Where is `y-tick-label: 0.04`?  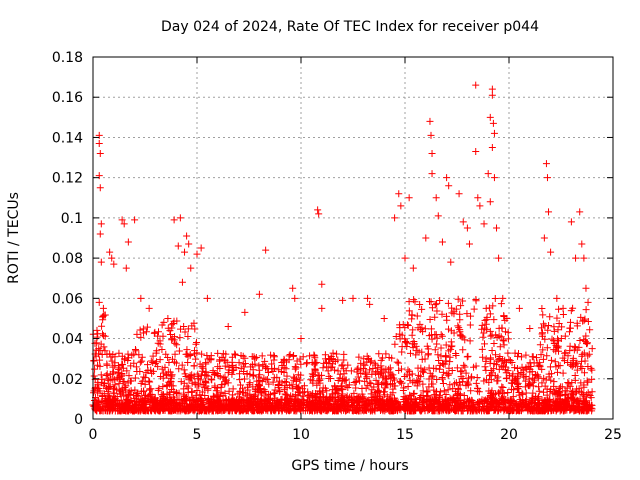
y-tick-label: 0.04 is located at coordinates (67, 340).